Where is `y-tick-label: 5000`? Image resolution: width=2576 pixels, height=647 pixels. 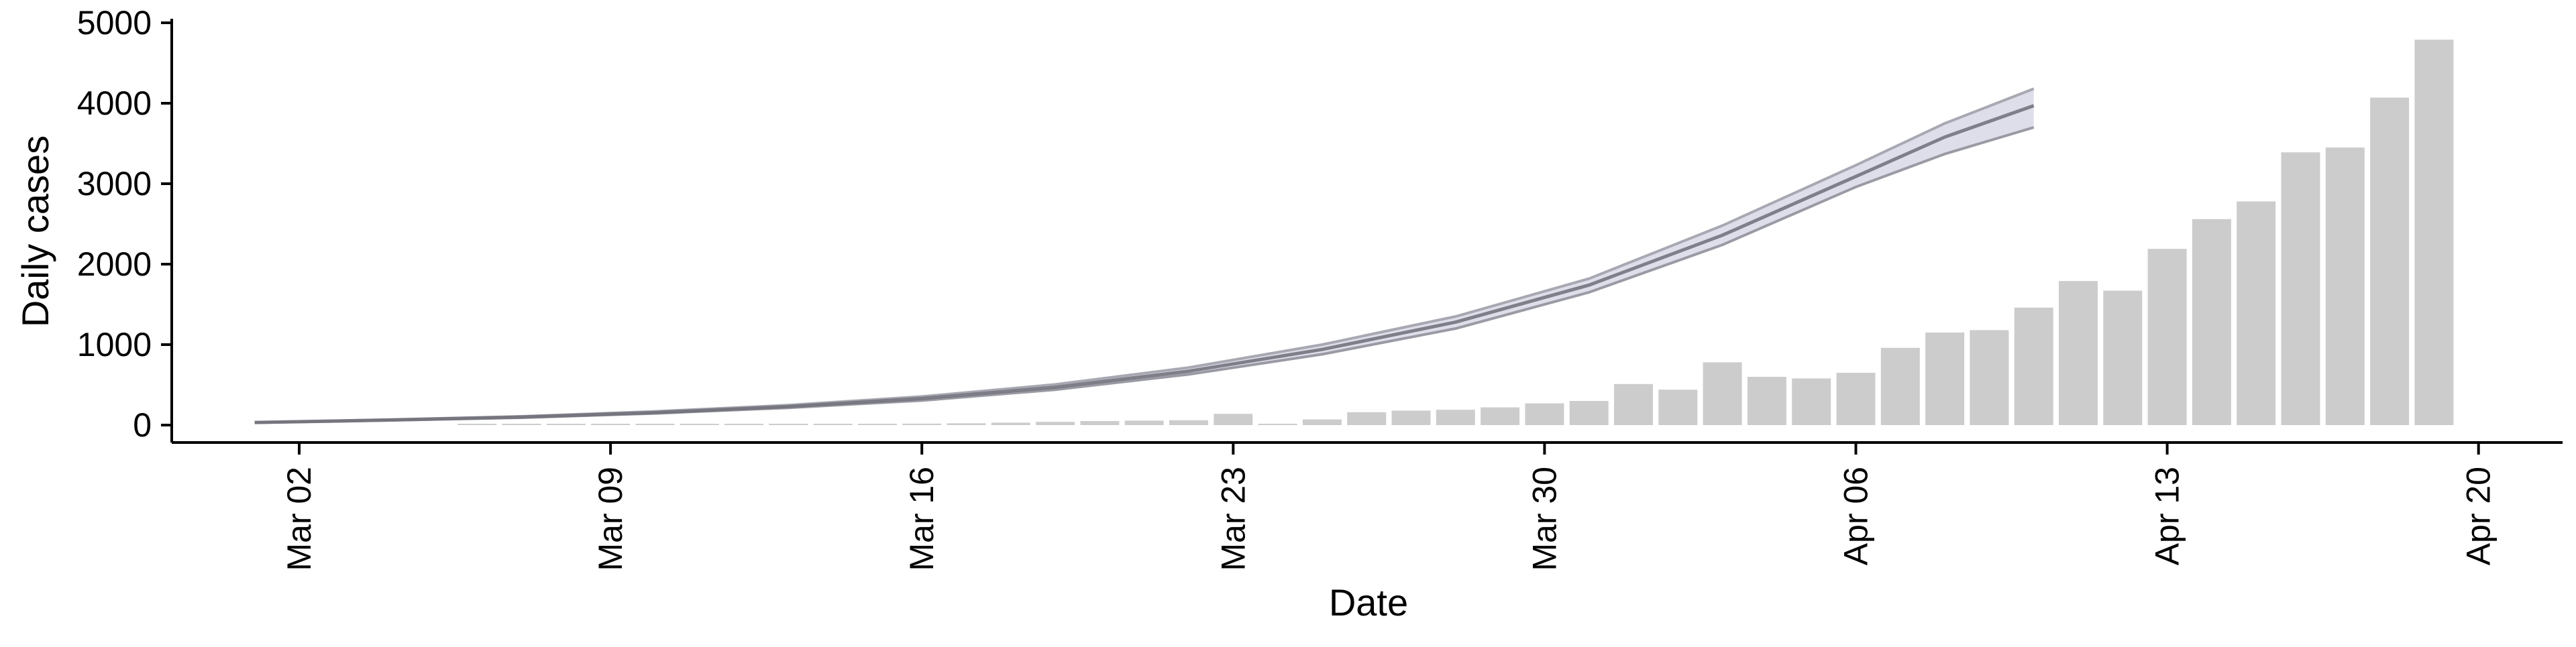
y-tick-label: 5000 is located at coordinates (114, 23).